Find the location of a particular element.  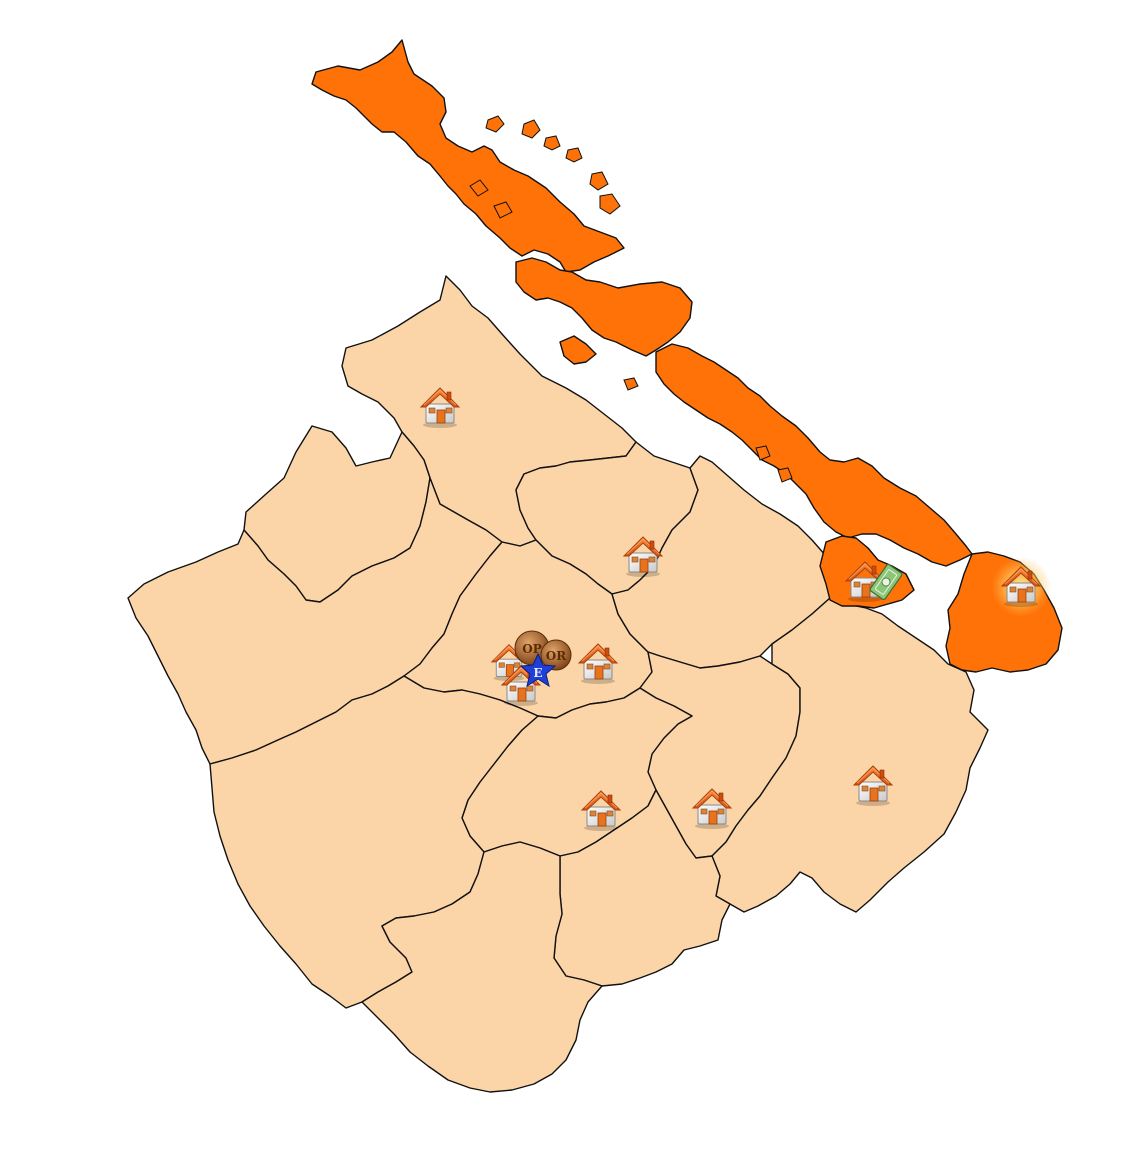

badge-icon: OR is located at coordinates (556, 655).